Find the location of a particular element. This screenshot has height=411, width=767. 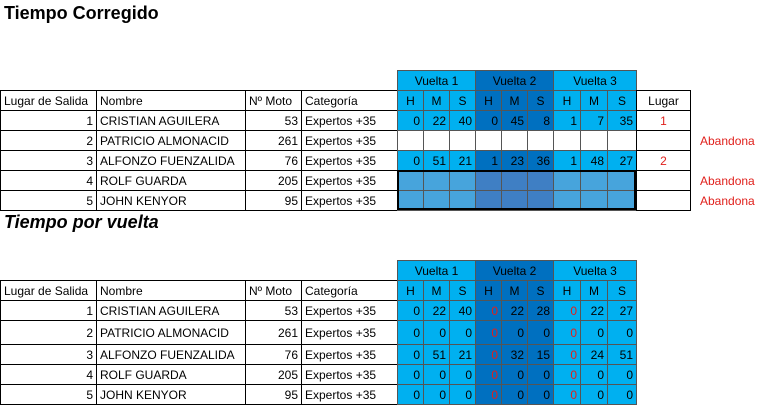

rider-name: PATRICIO ALMONACID is located at coordinates (171, 332).